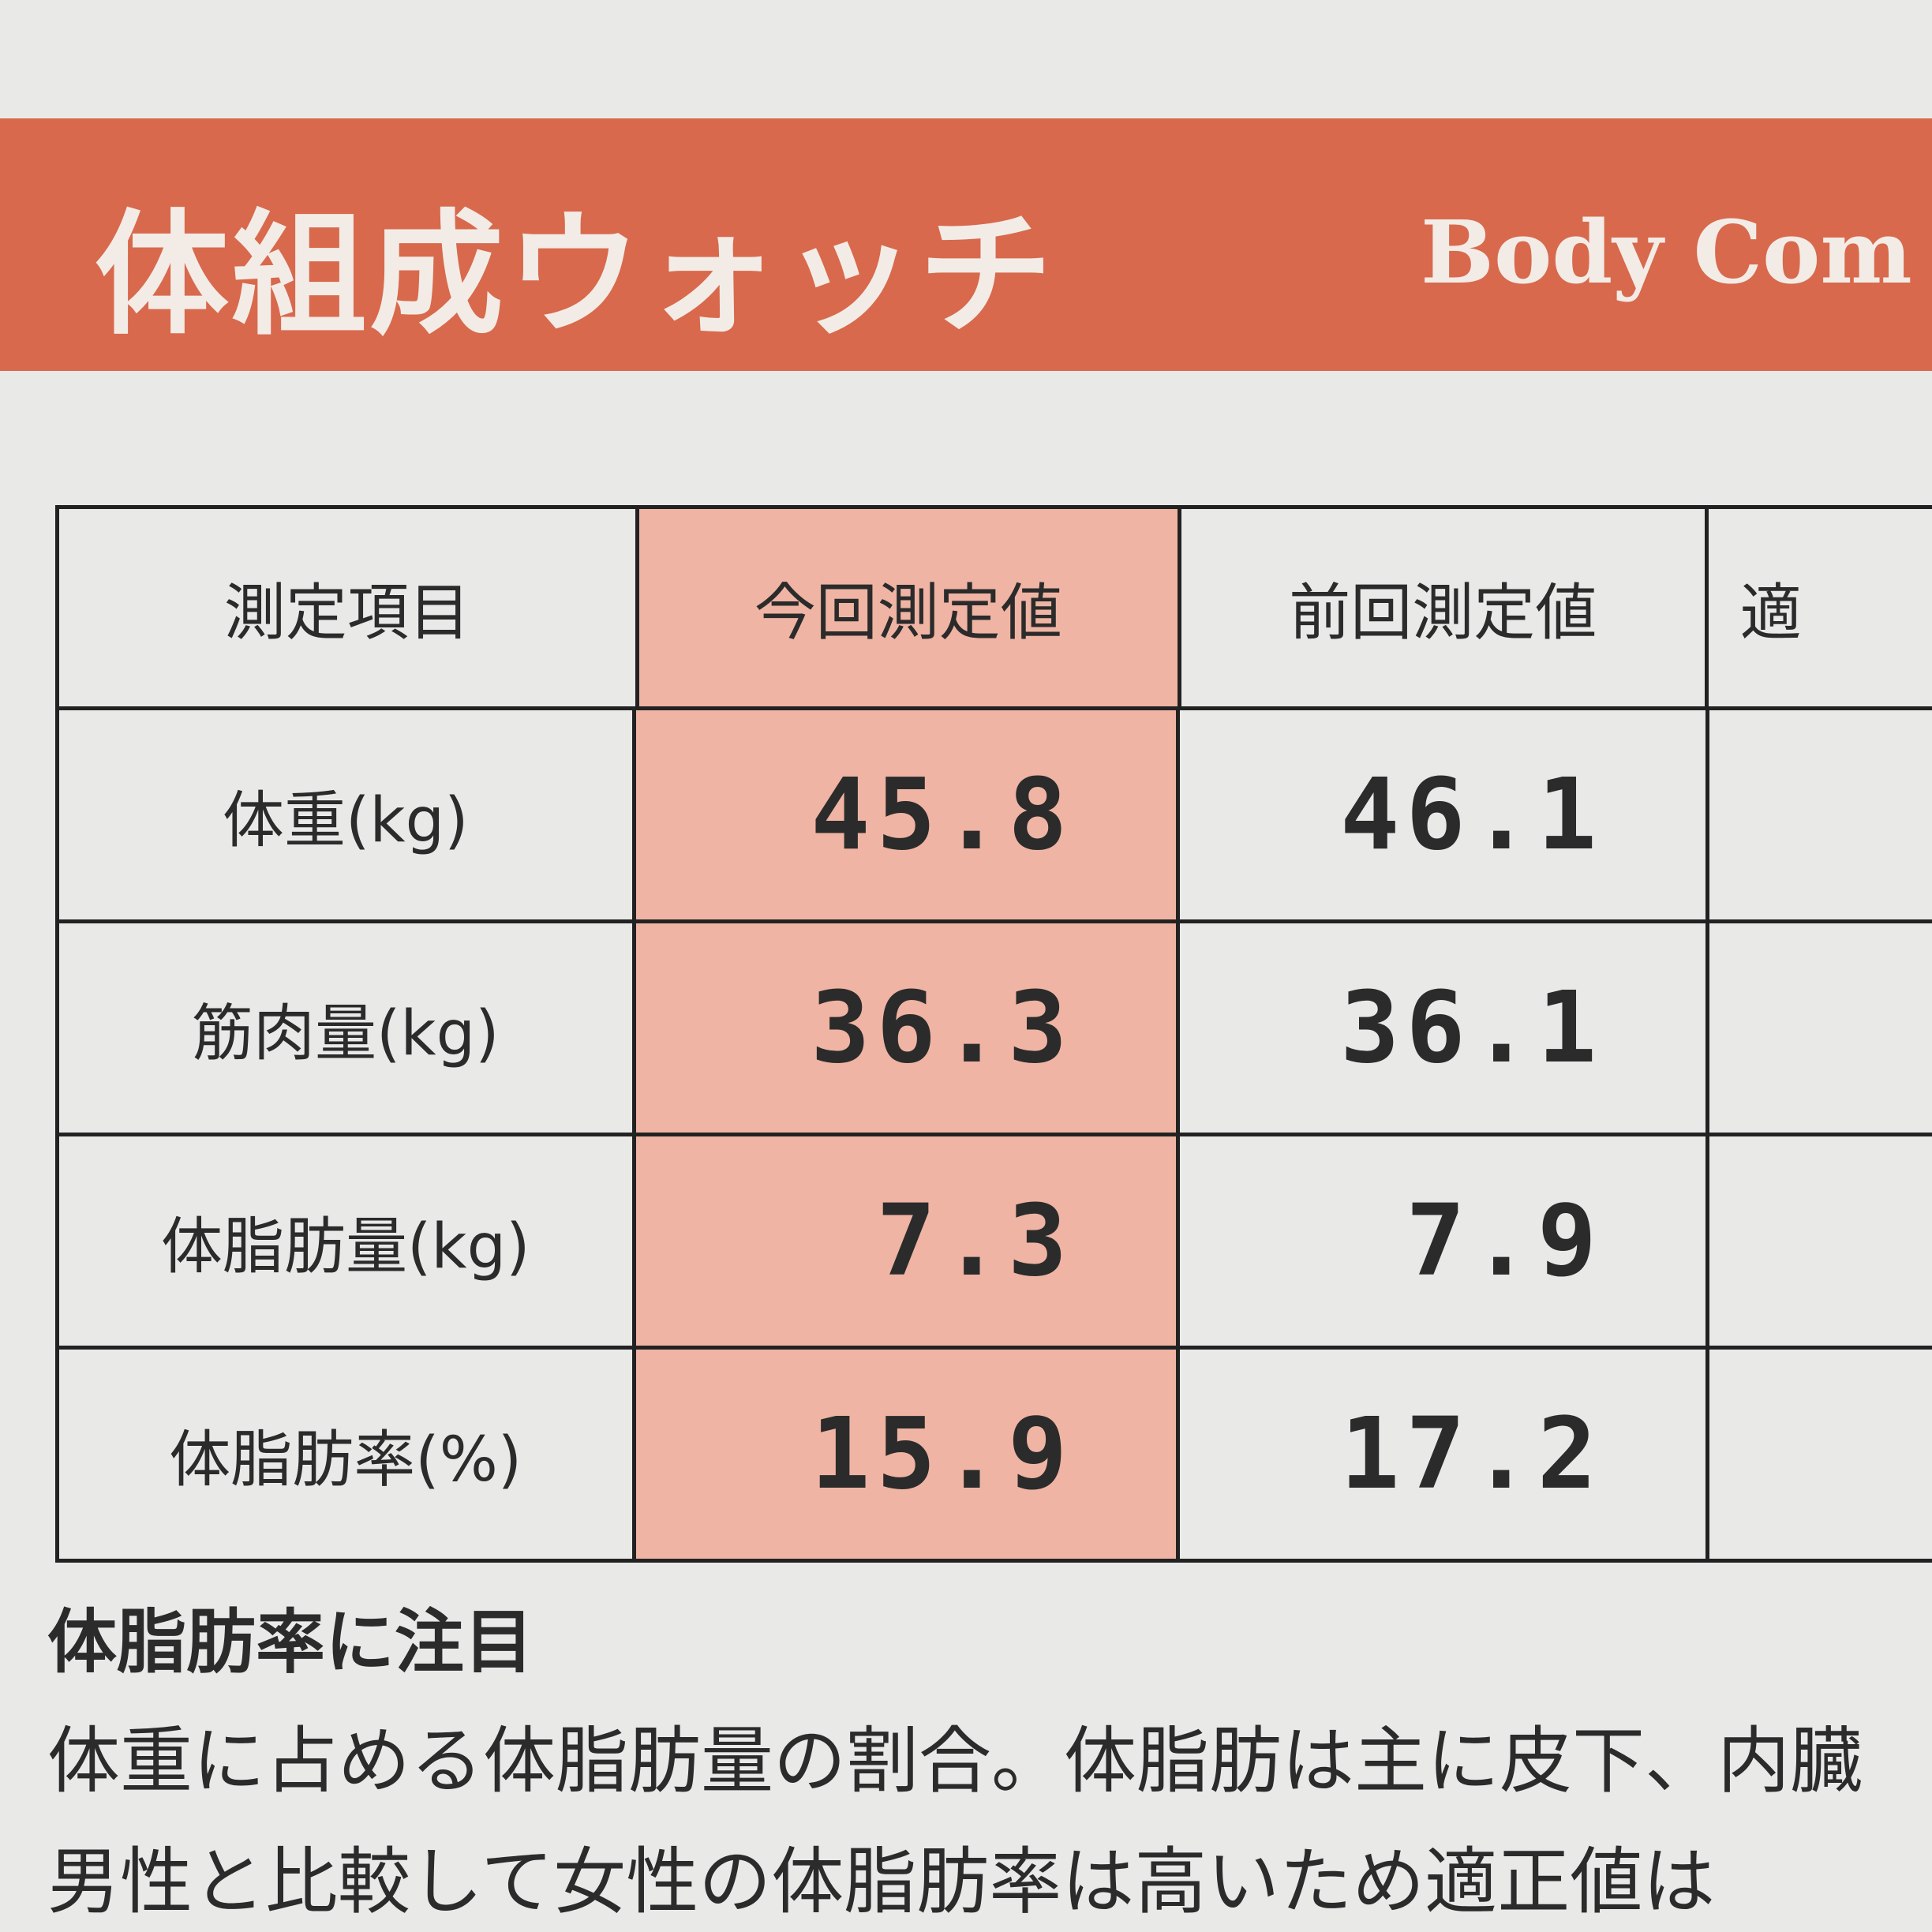 Image resolution: width=1932 pixels, height=1932 pixels. I want to click on row-label: 体脂肪率(%), so click(343, 1454).